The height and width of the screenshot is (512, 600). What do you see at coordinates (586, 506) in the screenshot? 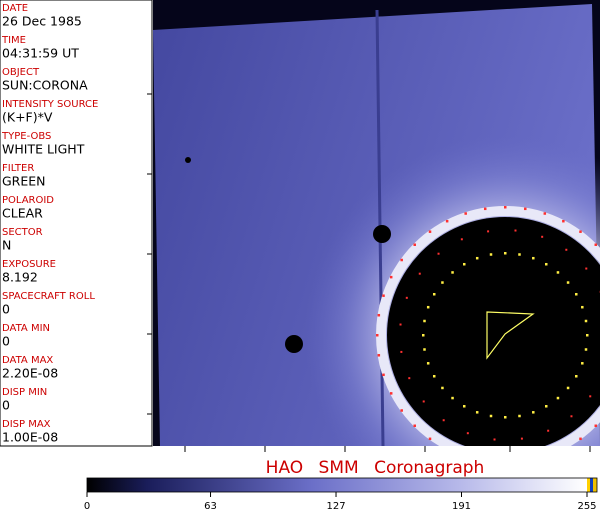
I see `colorbar-tick-label: 255` at bounding box center [586, 506].